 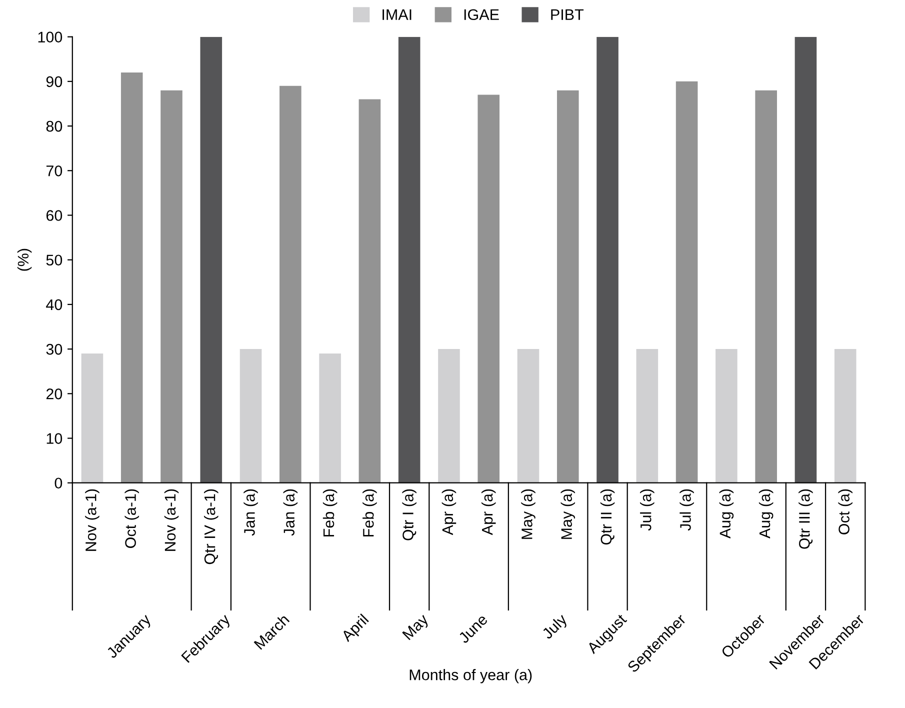 I want to click on y-tick-label: 0, so click(x=58, y=483).